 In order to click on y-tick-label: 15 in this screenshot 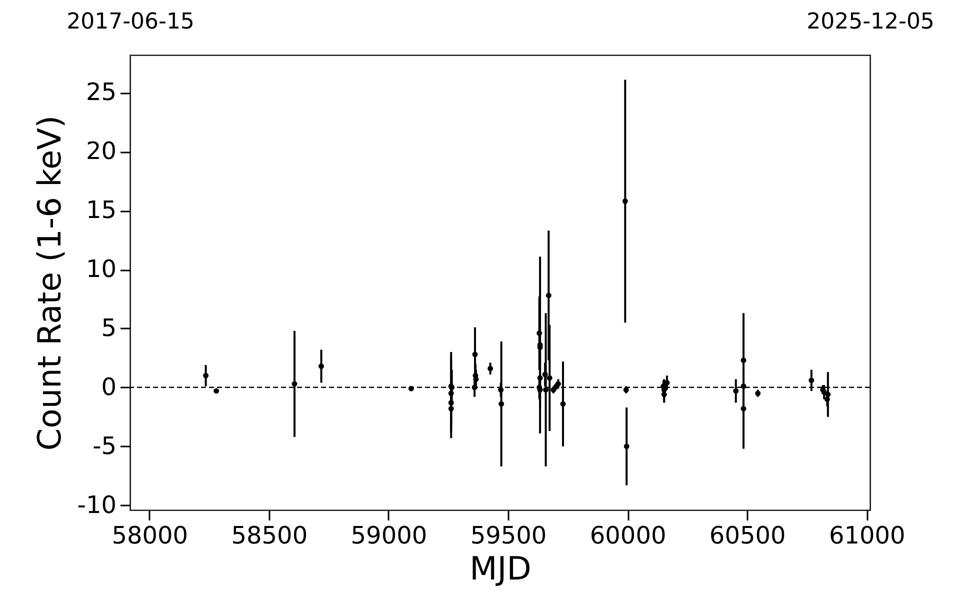, I will do `click(101, 210)`.